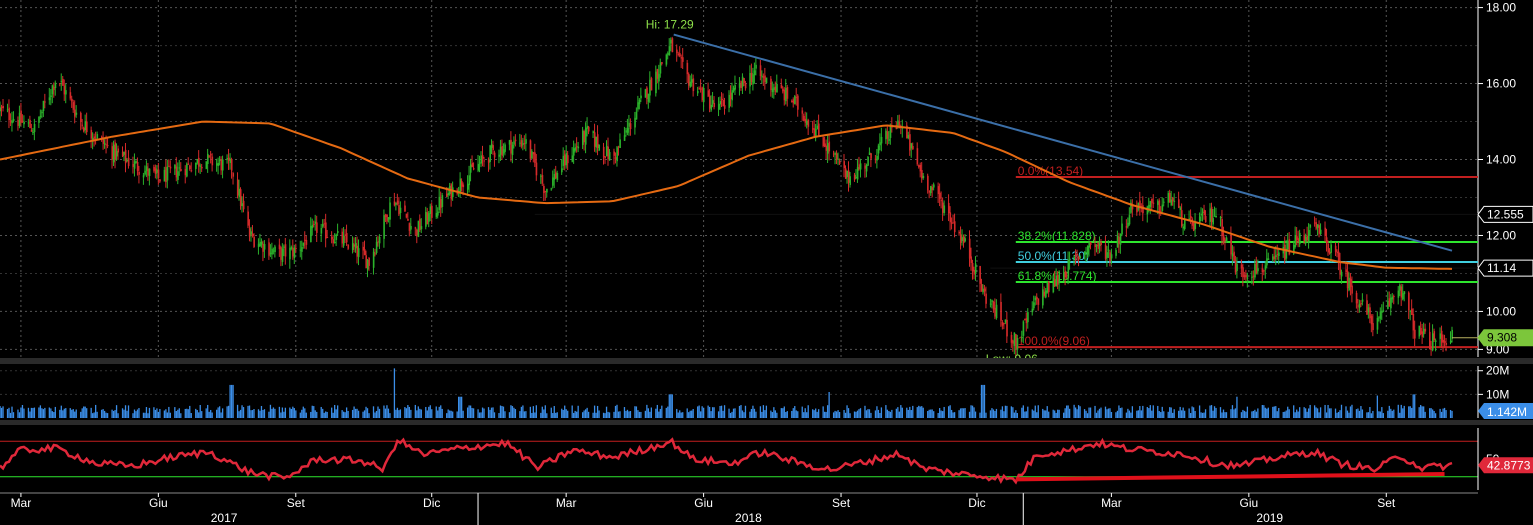 The width and height of the screenshot is (1533, 525). I want to click on x-month-label: Giu, so click(158, 503).